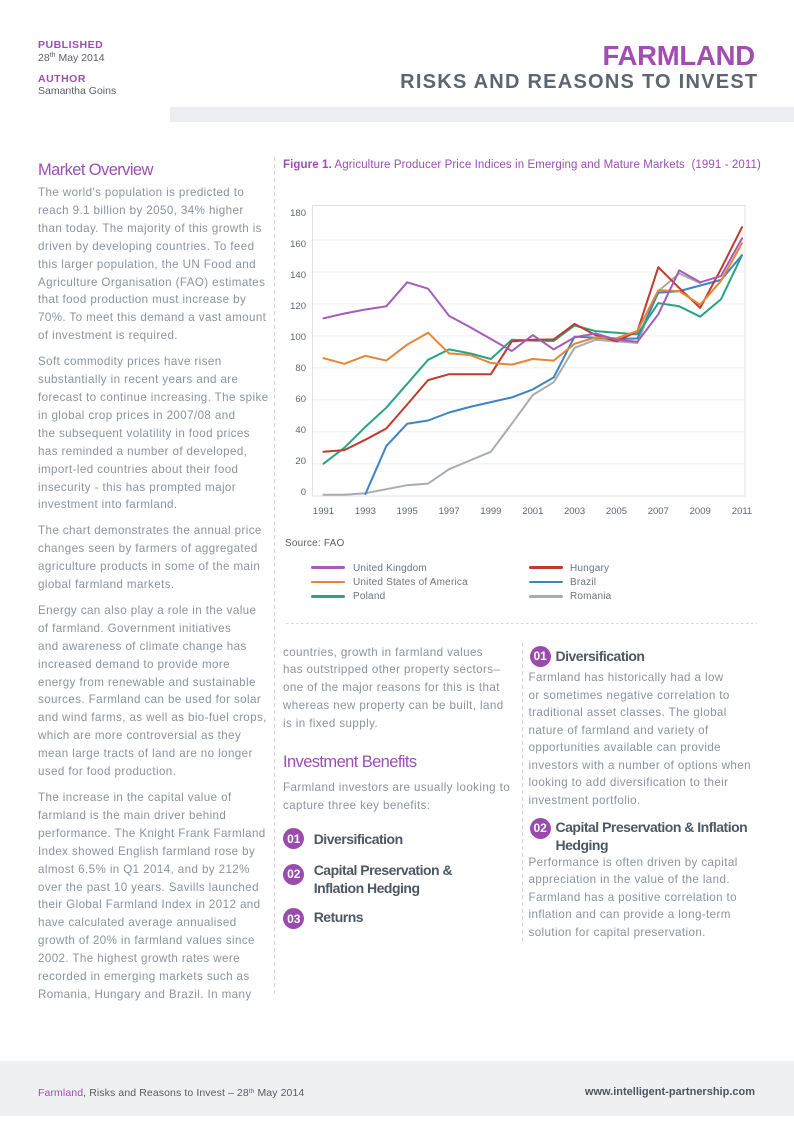  I want to click on svg-text: 1995, so click(407, 511).